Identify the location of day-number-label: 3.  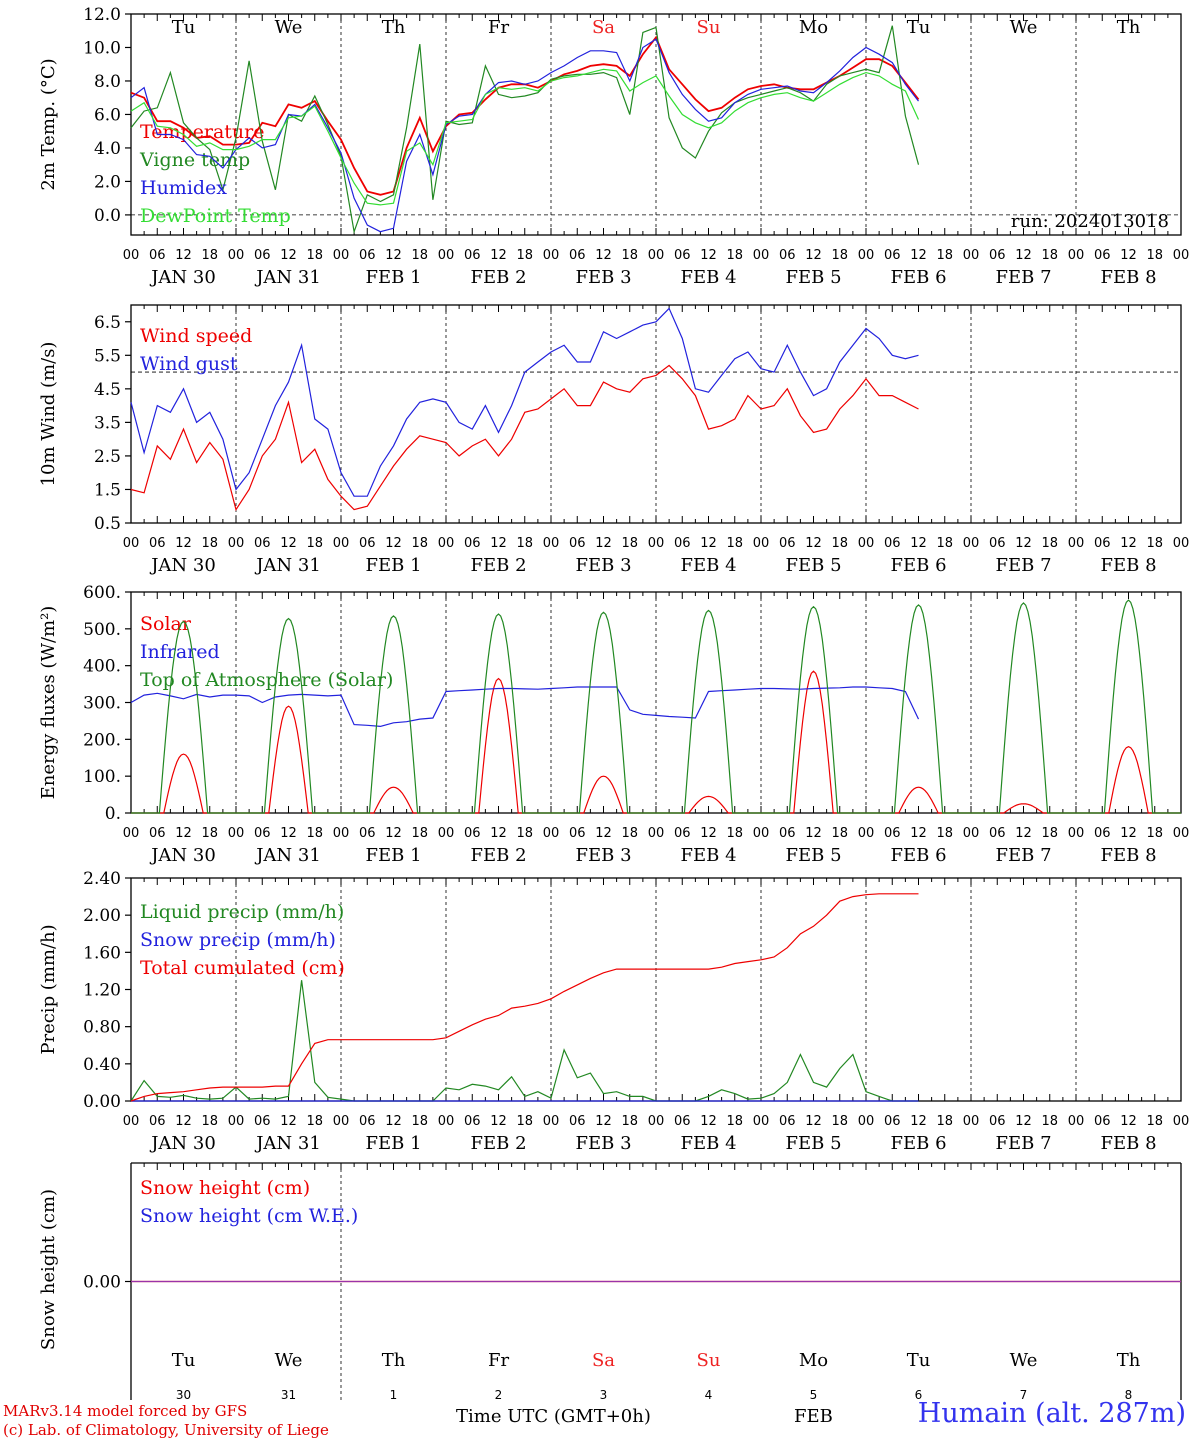
(604, 1395).